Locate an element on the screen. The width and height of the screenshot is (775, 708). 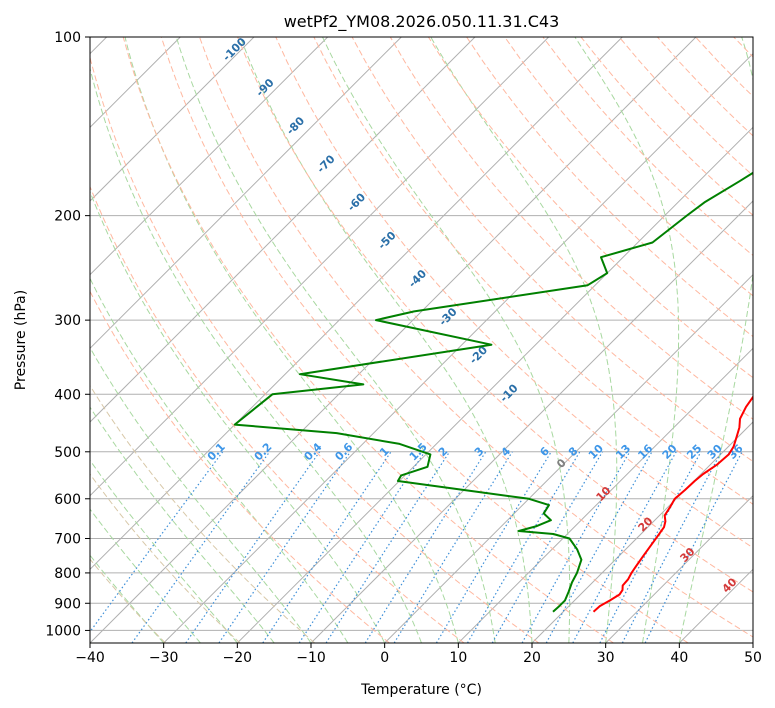
y-tick-label: 900 is located at coordinates (67, 604).